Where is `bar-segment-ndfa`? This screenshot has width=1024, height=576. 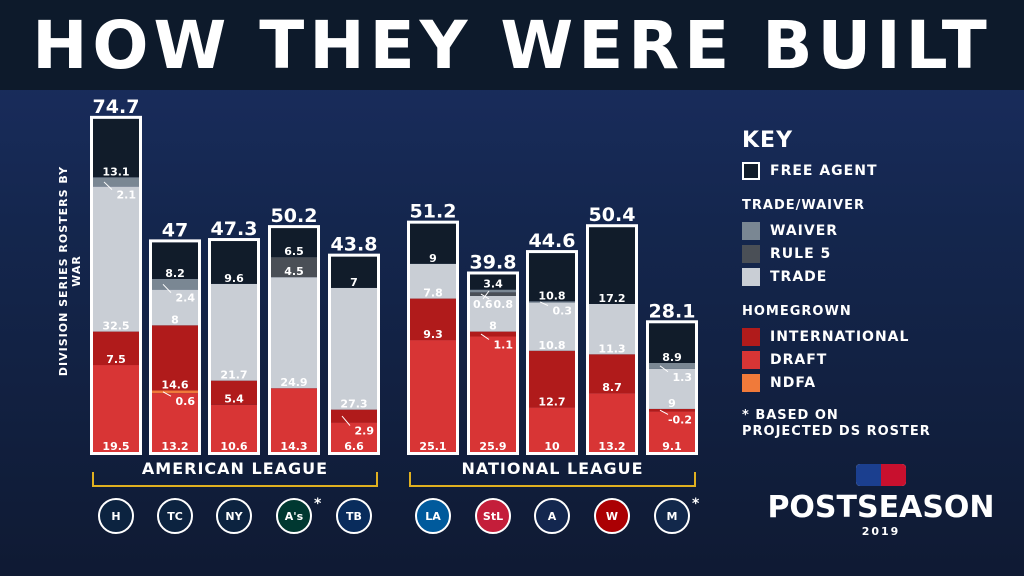
bar-segment-ndfa is located at coordinates (175, 392).